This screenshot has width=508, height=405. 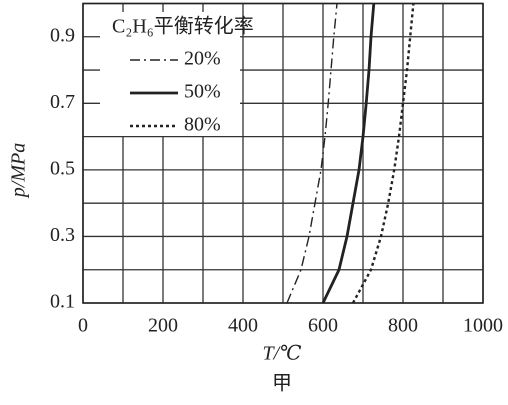 What do you see at coordinates (62, 168) in the screenshot?
I see `y-tick-label: 0.5` at bounding box center [62, 168].